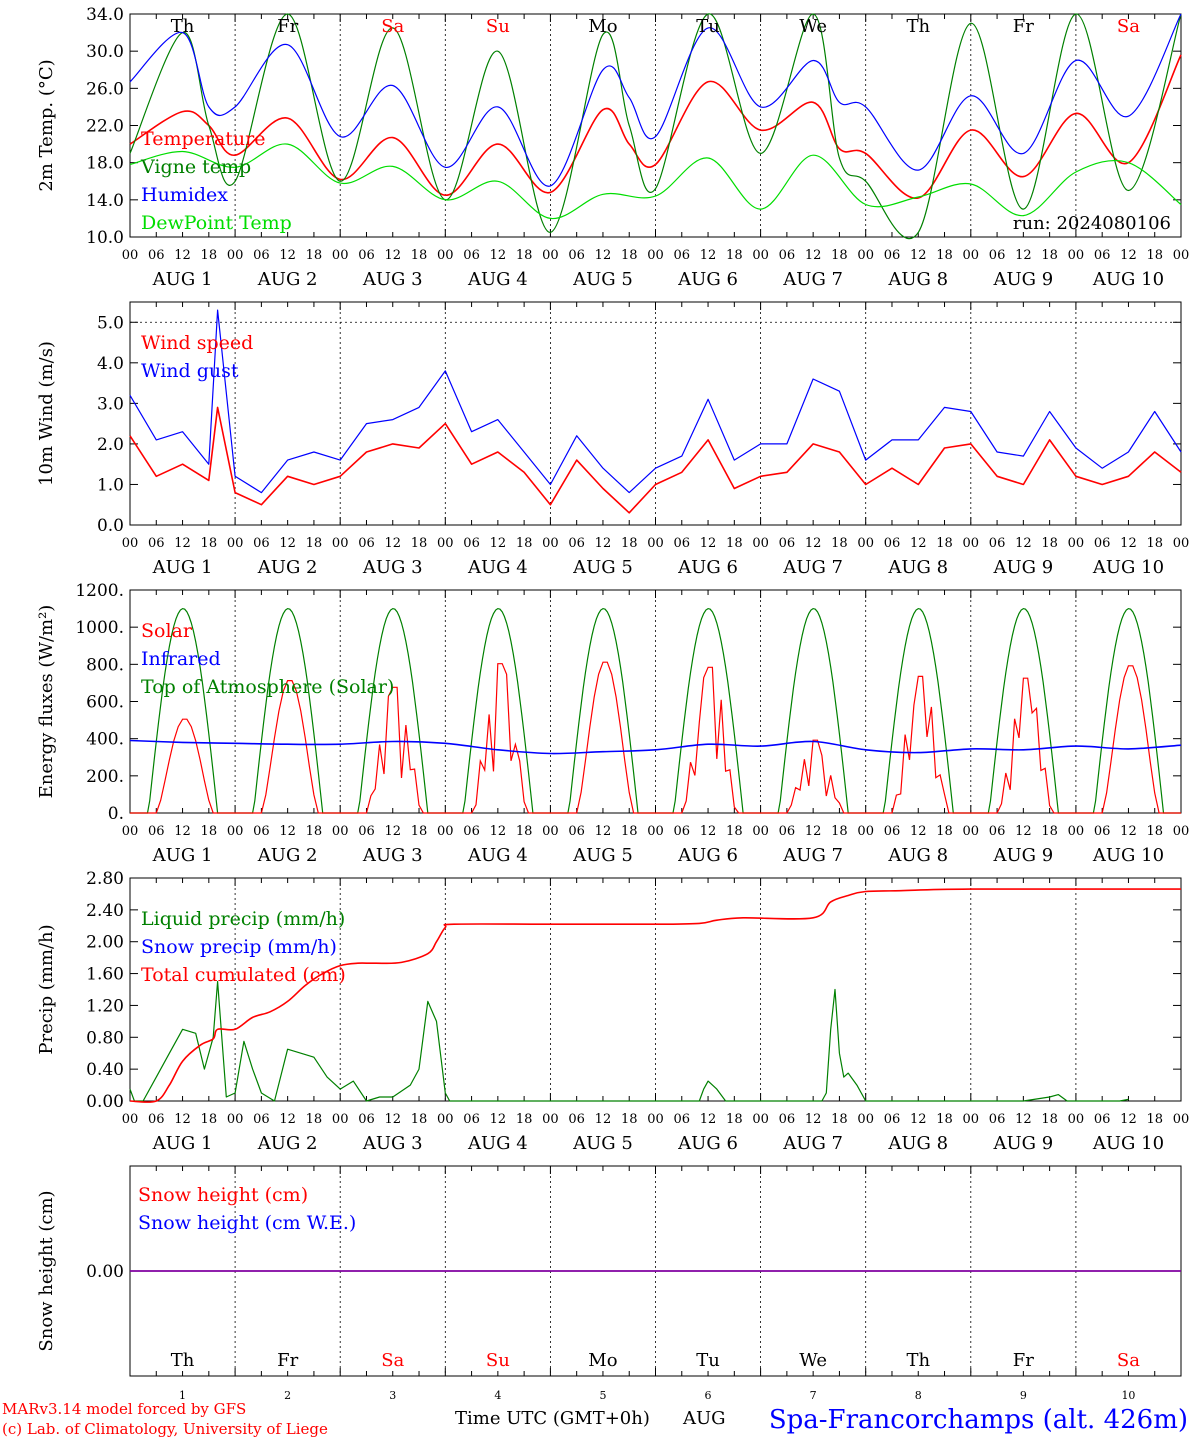 The height and width of the screenshot is (1440, 1194). What do you see at coordinates (1022, 1143) in the screenshot?
I see `date-label: AUG 9` at bounding box center [1022, 1143].